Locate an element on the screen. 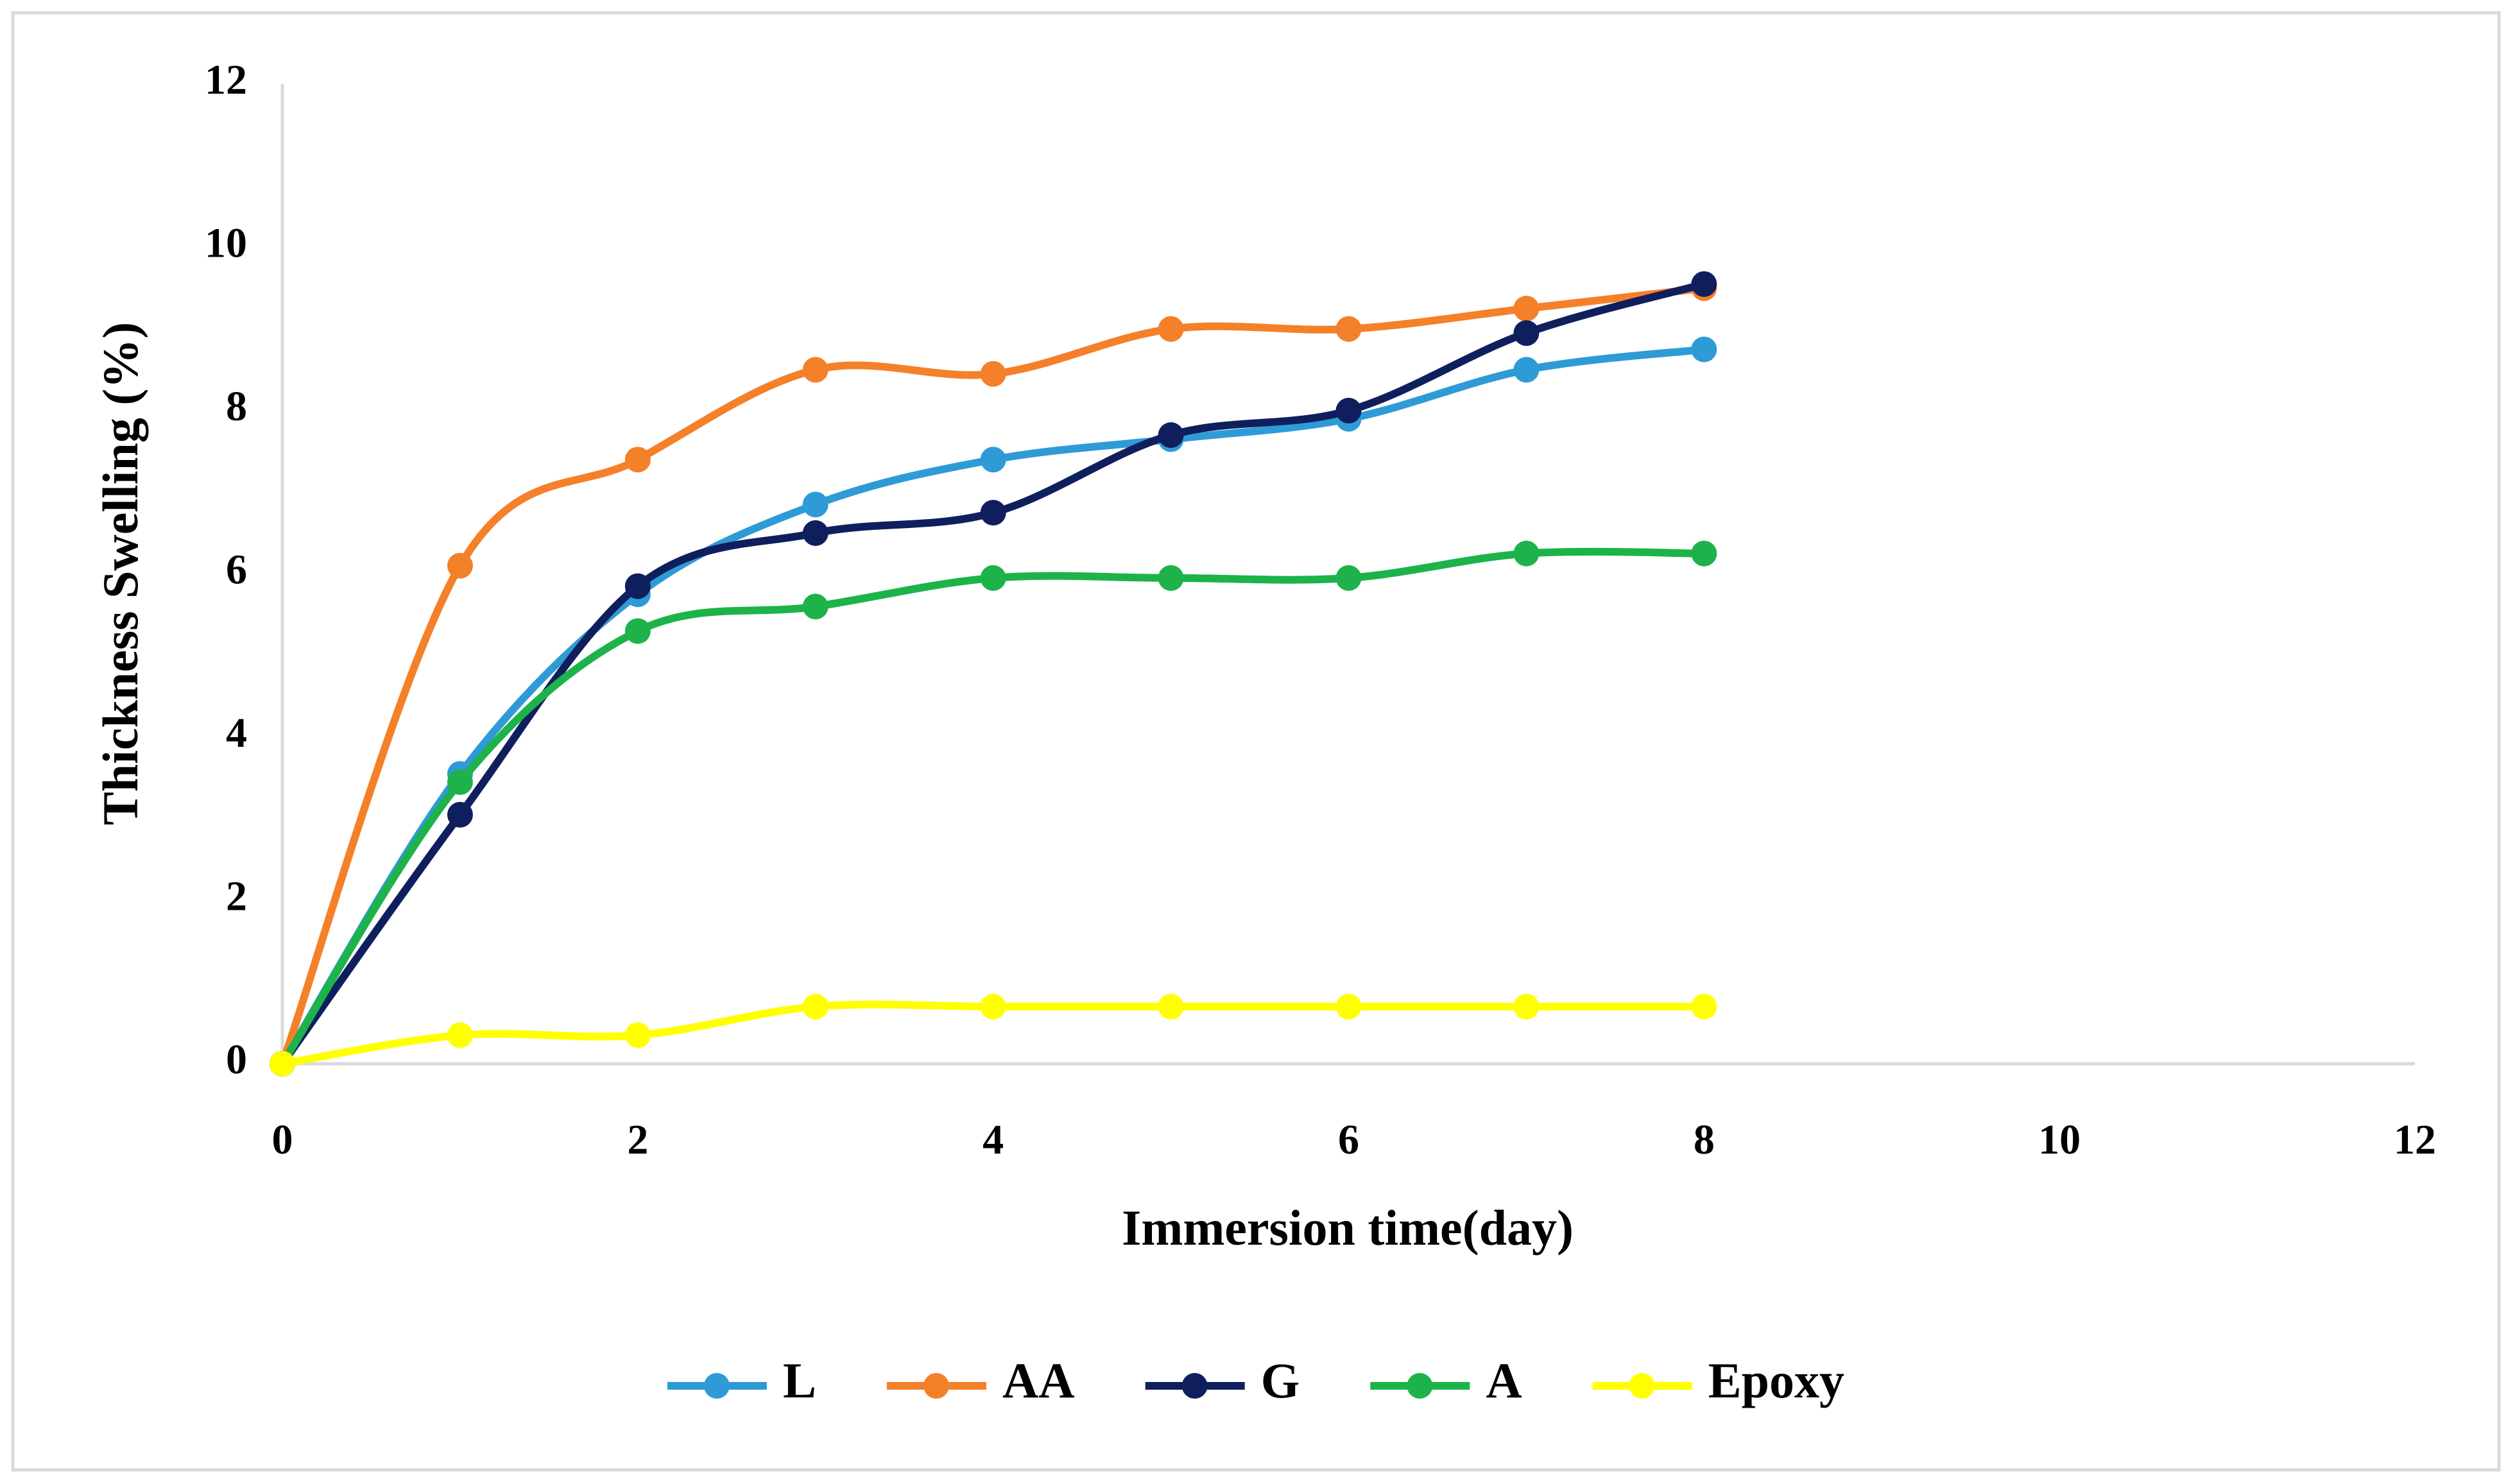 The width and height of the screenshot is (2515, 1484). x-tick-label: 12 is located at coordinates (2415, 1140).